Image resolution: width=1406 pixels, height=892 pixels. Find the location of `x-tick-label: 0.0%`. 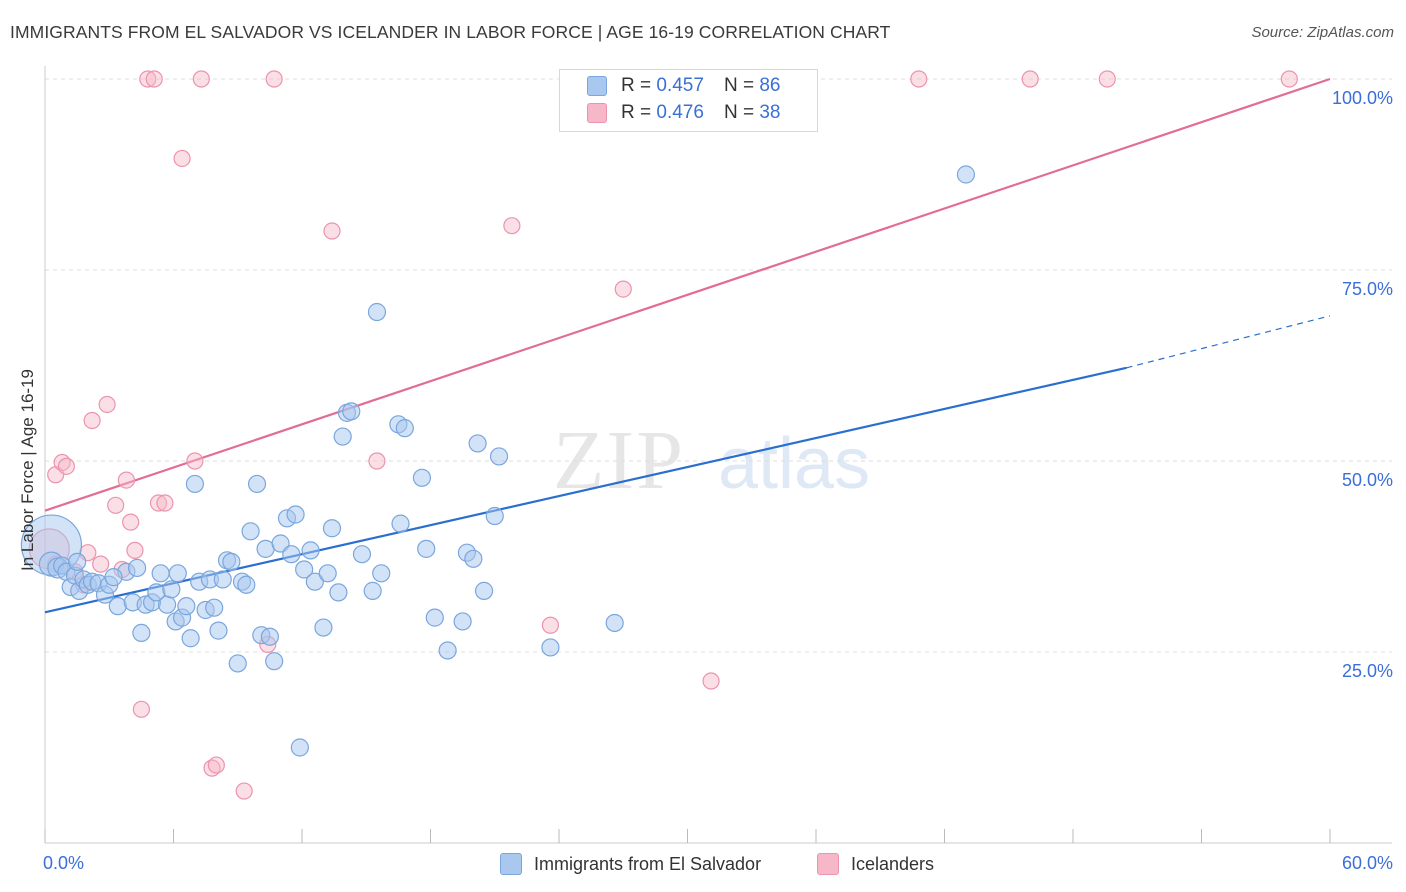

x-tick-label: 0.0% is located at coordinates (63, 863).